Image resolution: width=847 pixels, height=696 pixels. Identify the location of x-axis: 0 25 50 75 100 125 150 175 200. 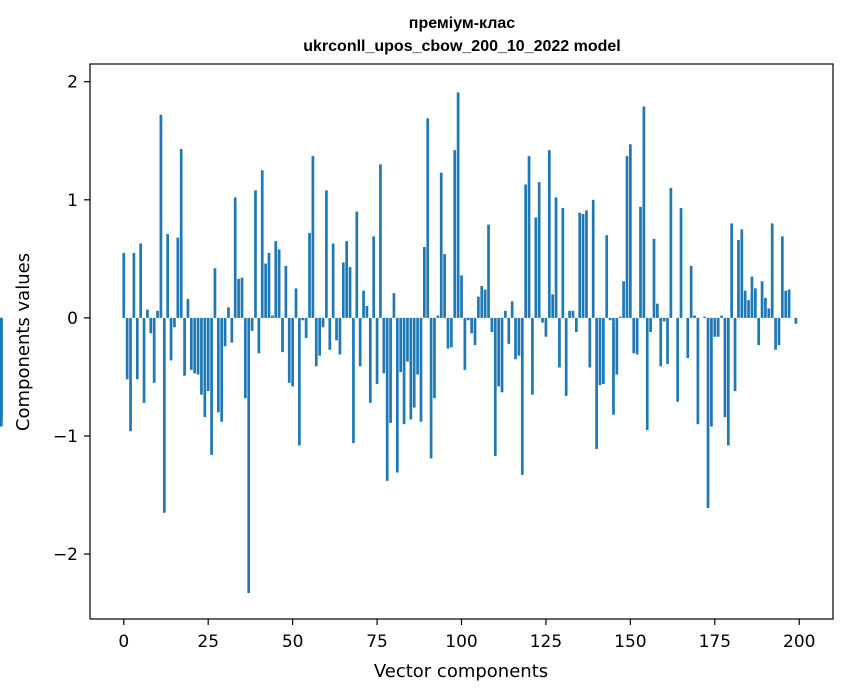
(466, 635).